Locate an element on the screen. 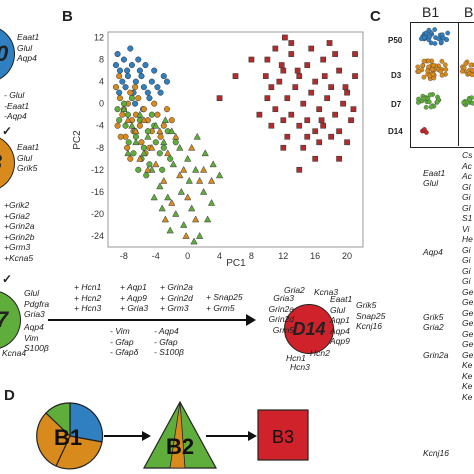 The image size is (474, 474). minus-group-2: - Aqp4 - Gfap - S100β is located at coordinates (169, 342).